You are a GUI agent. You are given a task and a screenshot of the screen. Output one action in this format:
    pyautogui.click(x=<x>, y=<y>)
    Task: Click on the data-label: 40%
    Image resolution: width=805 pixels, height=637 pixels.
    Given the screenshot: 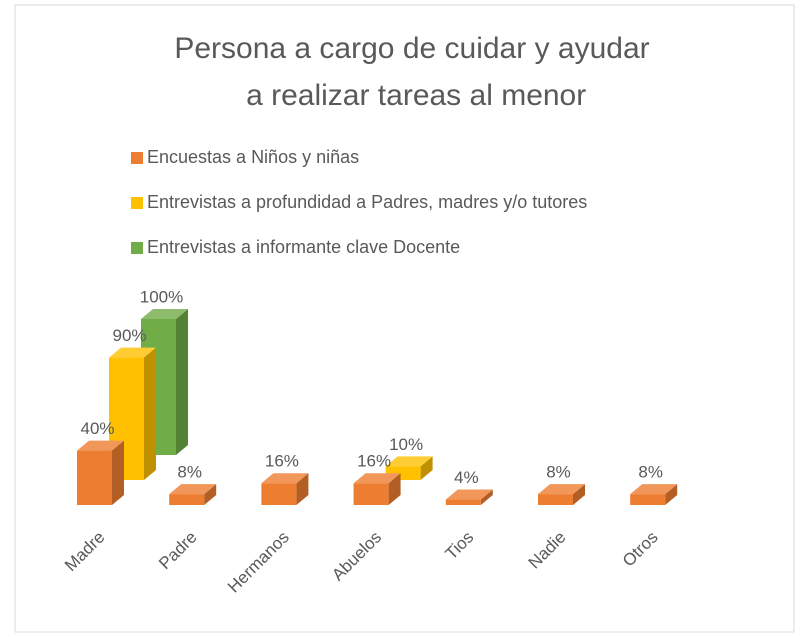 What is the action you would take?
    pyautogui.click(x=97, y=428)
    